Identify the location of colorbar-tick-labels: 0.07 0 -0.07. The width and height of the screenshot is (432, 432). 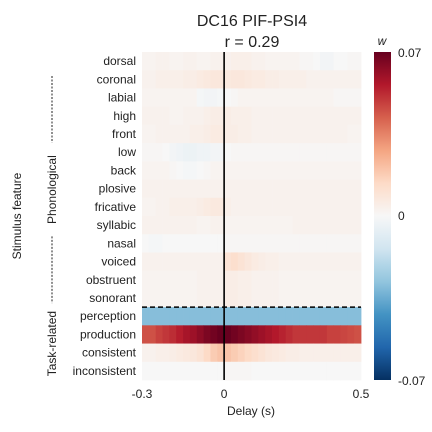
(412, 217).